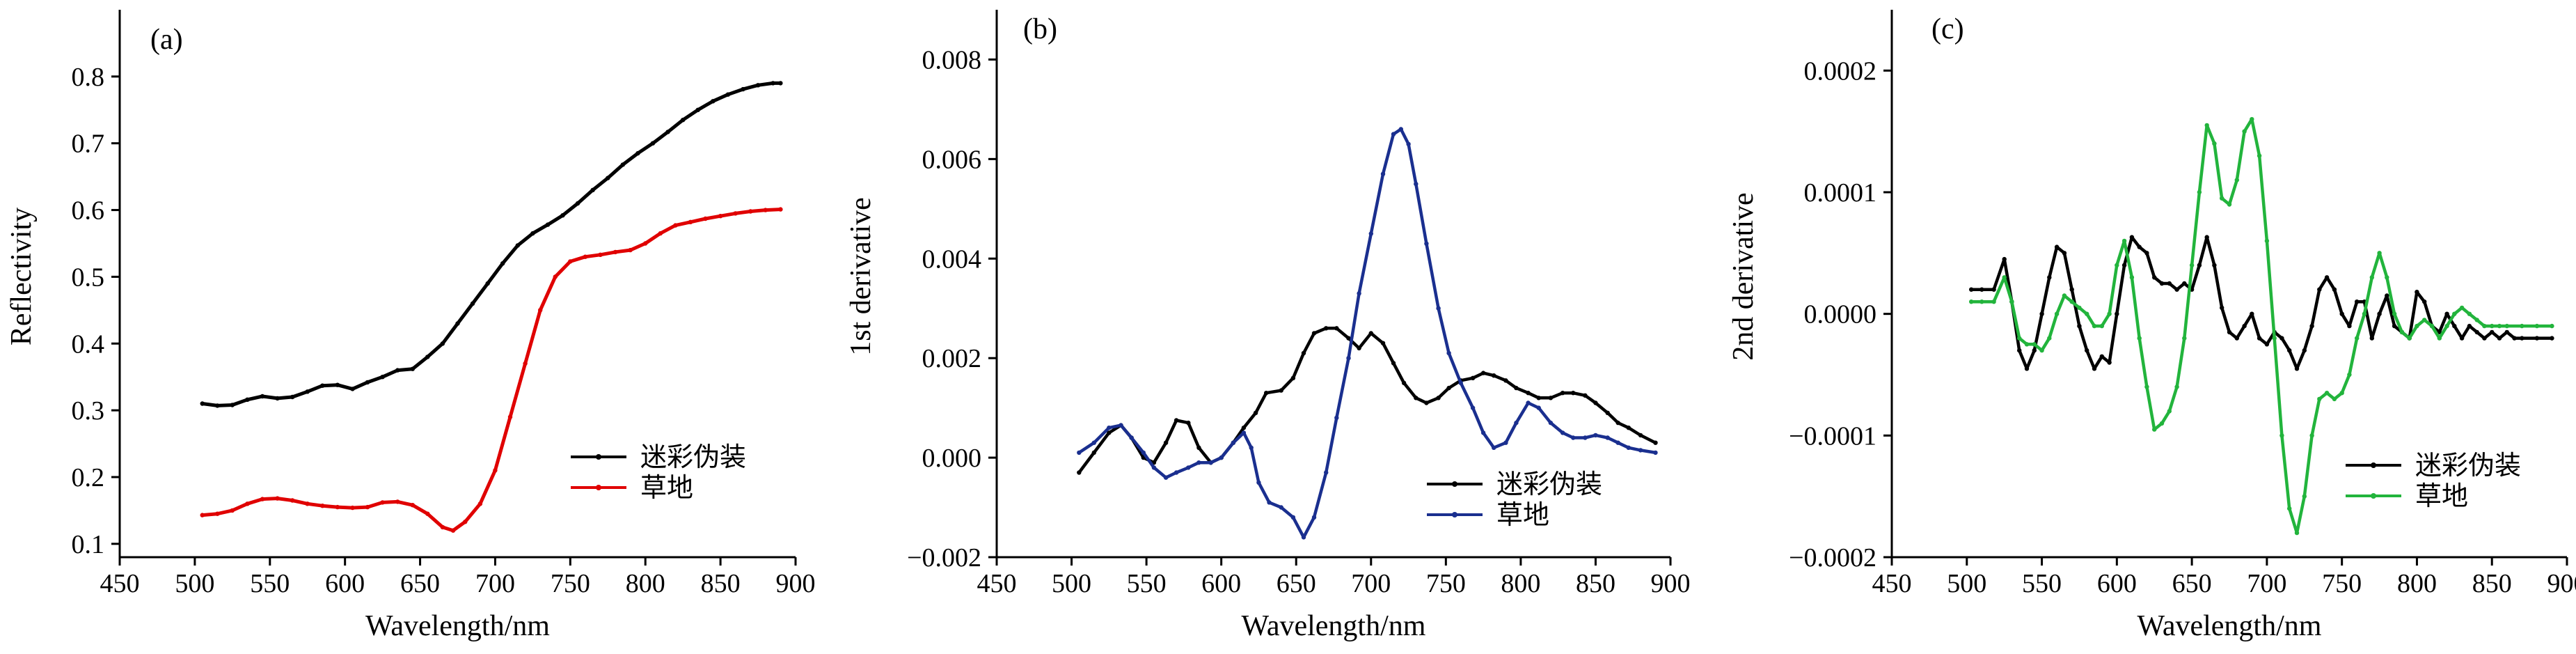  I want to click on y-tick-label: −0.0002, so click(1832, 558).